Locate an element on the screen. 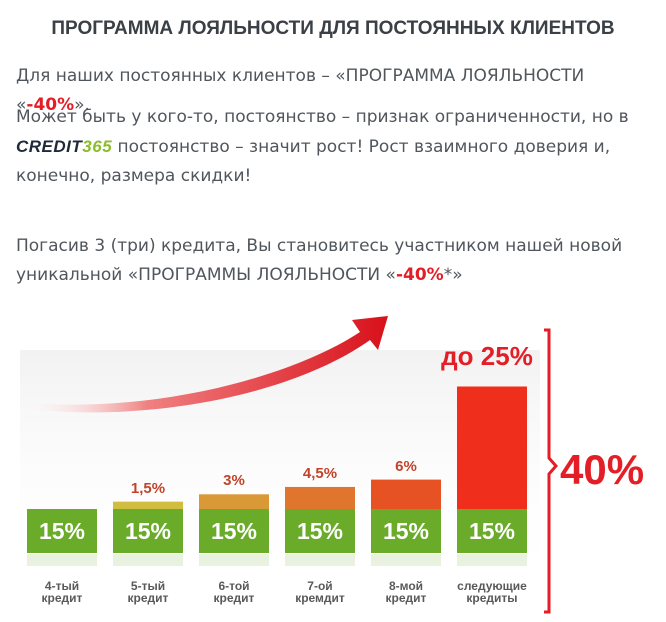 The width and height of the screenshot is (666, 622). total-bracket is located at coordinates (551, 471).